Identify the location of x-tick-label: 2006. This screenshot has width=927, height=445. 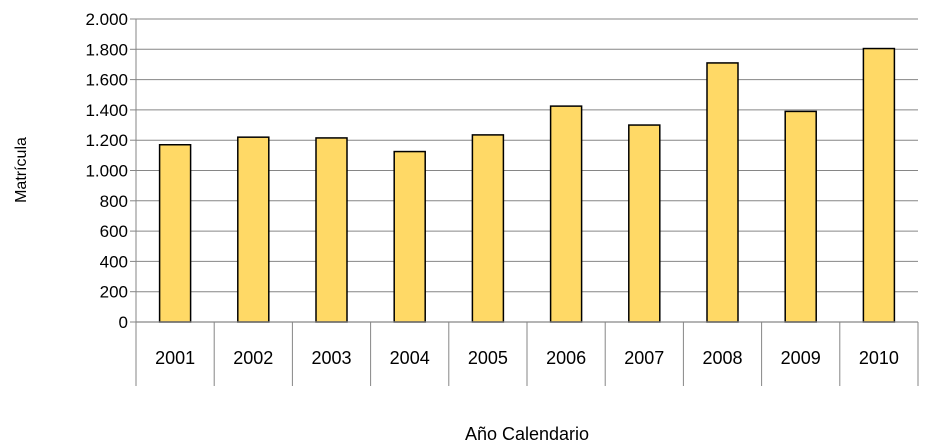
(566, 358).